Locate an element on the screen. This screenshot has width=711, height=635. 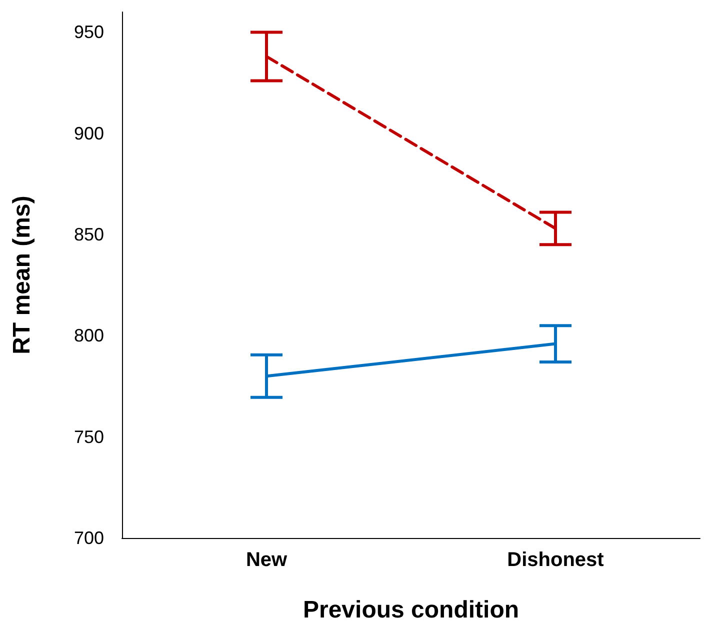
x-tick-label: New is located at coordinates (267, 560).